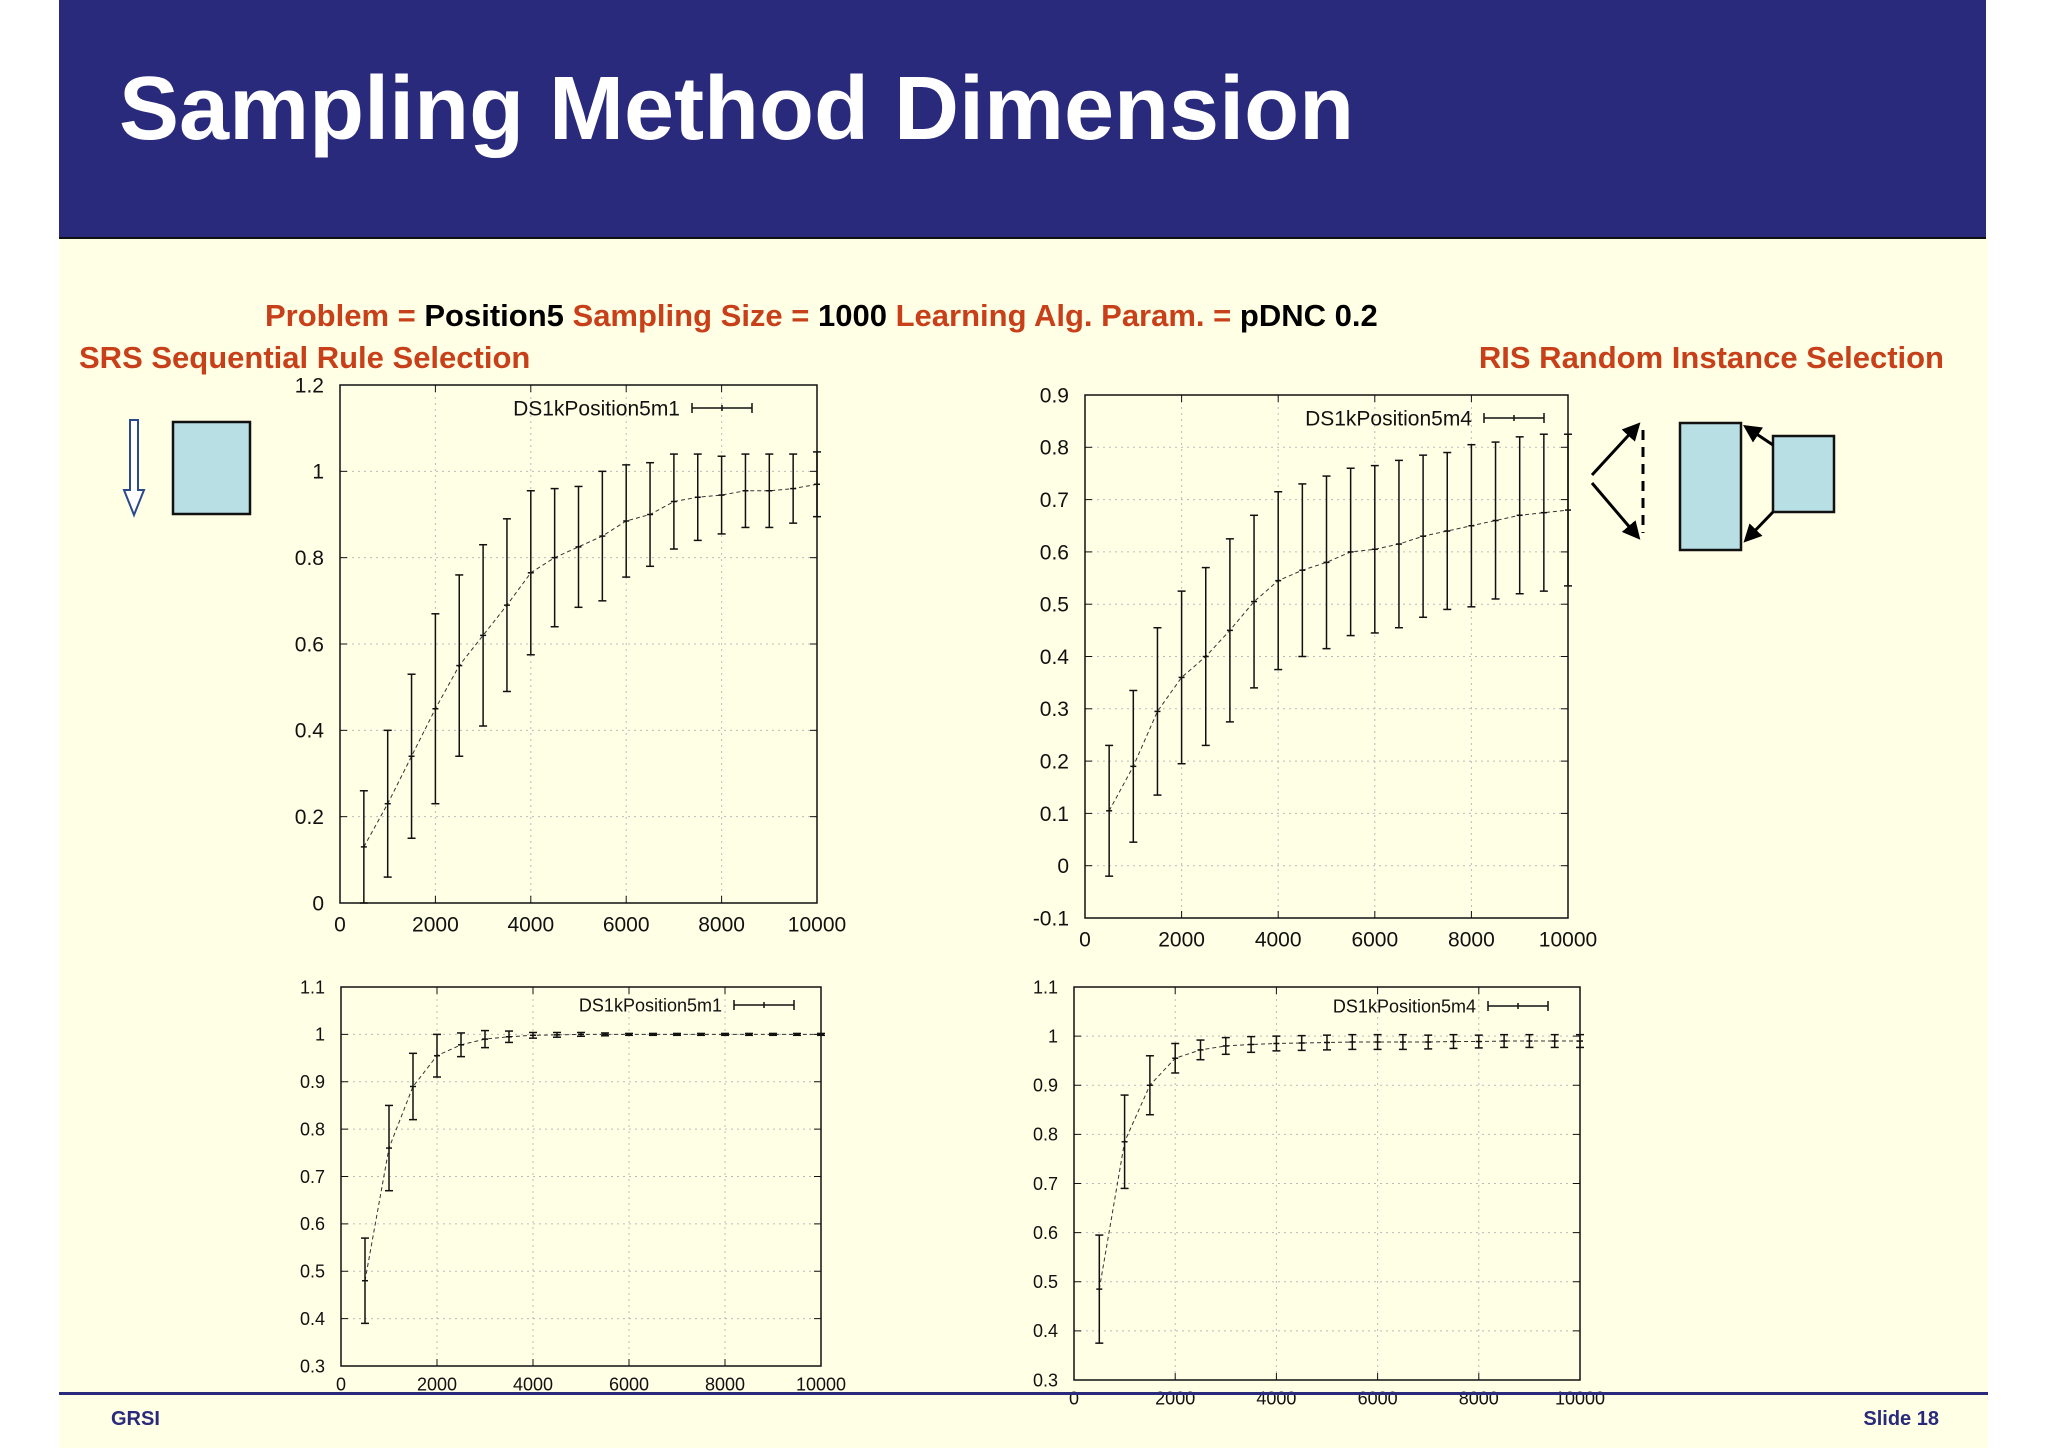 This screenshot has width=2048, height=1448. I want to click on x-tick-label: 0, so click(1074, 1398).